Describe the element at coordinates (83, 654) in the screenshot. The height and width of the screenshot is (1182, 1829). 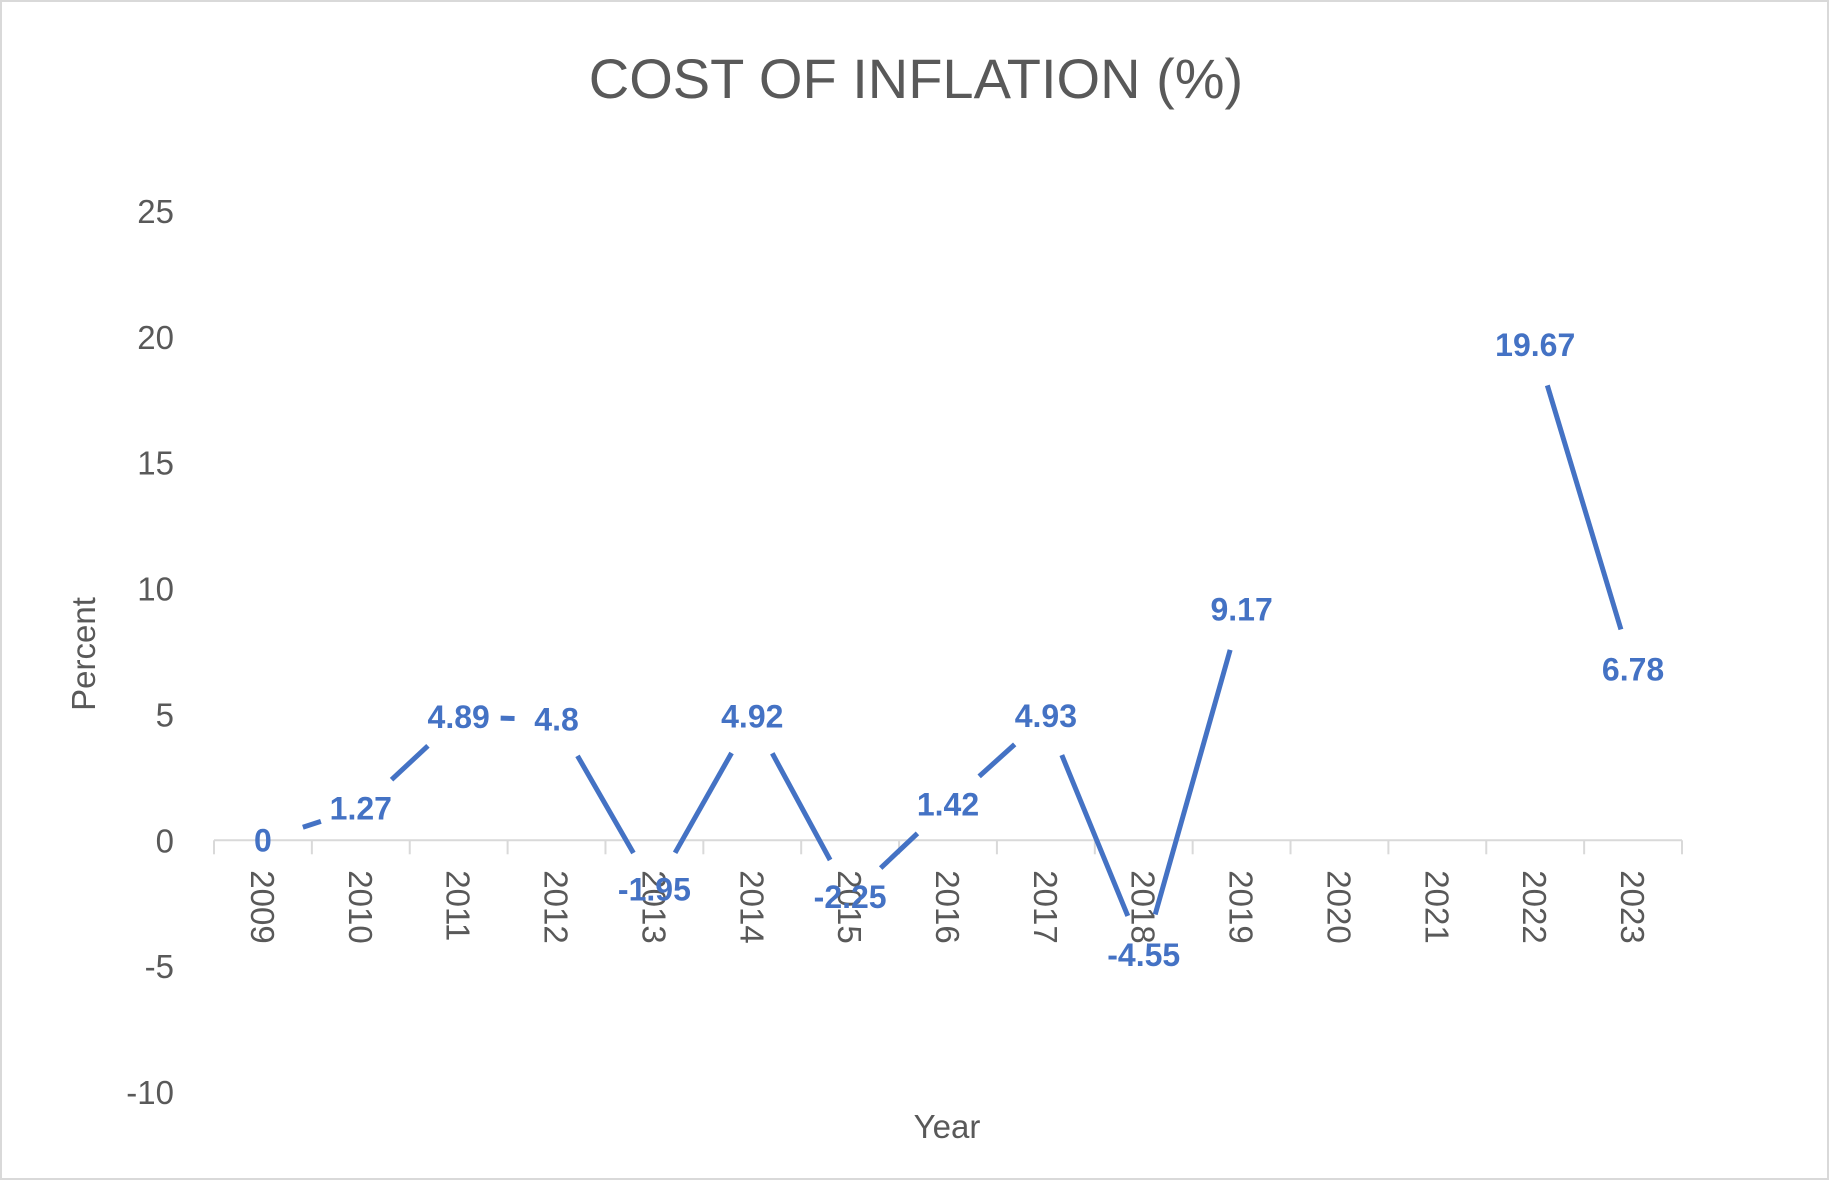
I see `y-axis-title: Percent` at that location.